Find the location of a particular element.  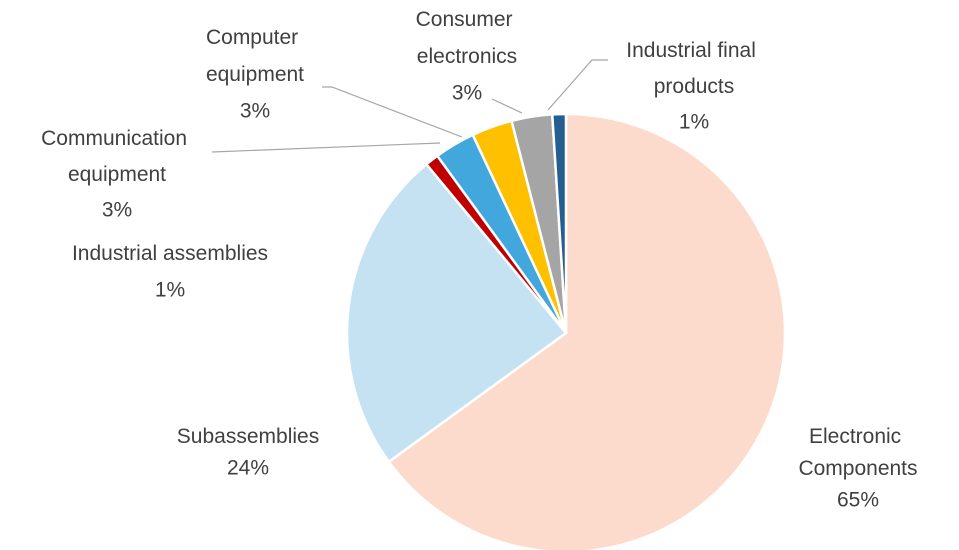

slice-label: Industrial assemblies is located at coordinates (170, 253).